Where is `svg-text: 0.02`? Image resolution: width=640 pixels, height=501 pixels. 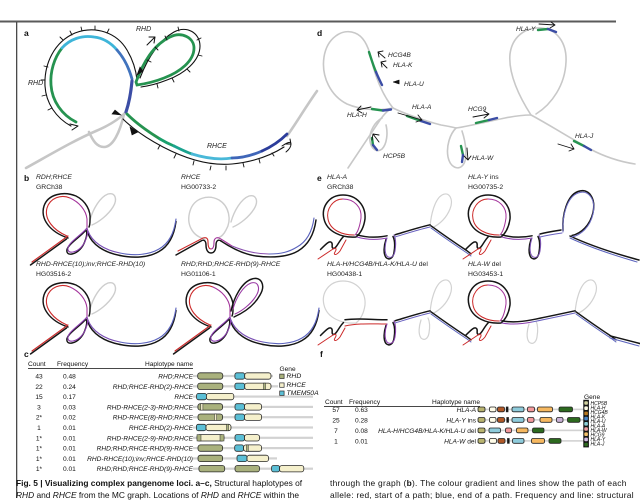
svg-text: 0.02 is located at coordinates (69, 418).